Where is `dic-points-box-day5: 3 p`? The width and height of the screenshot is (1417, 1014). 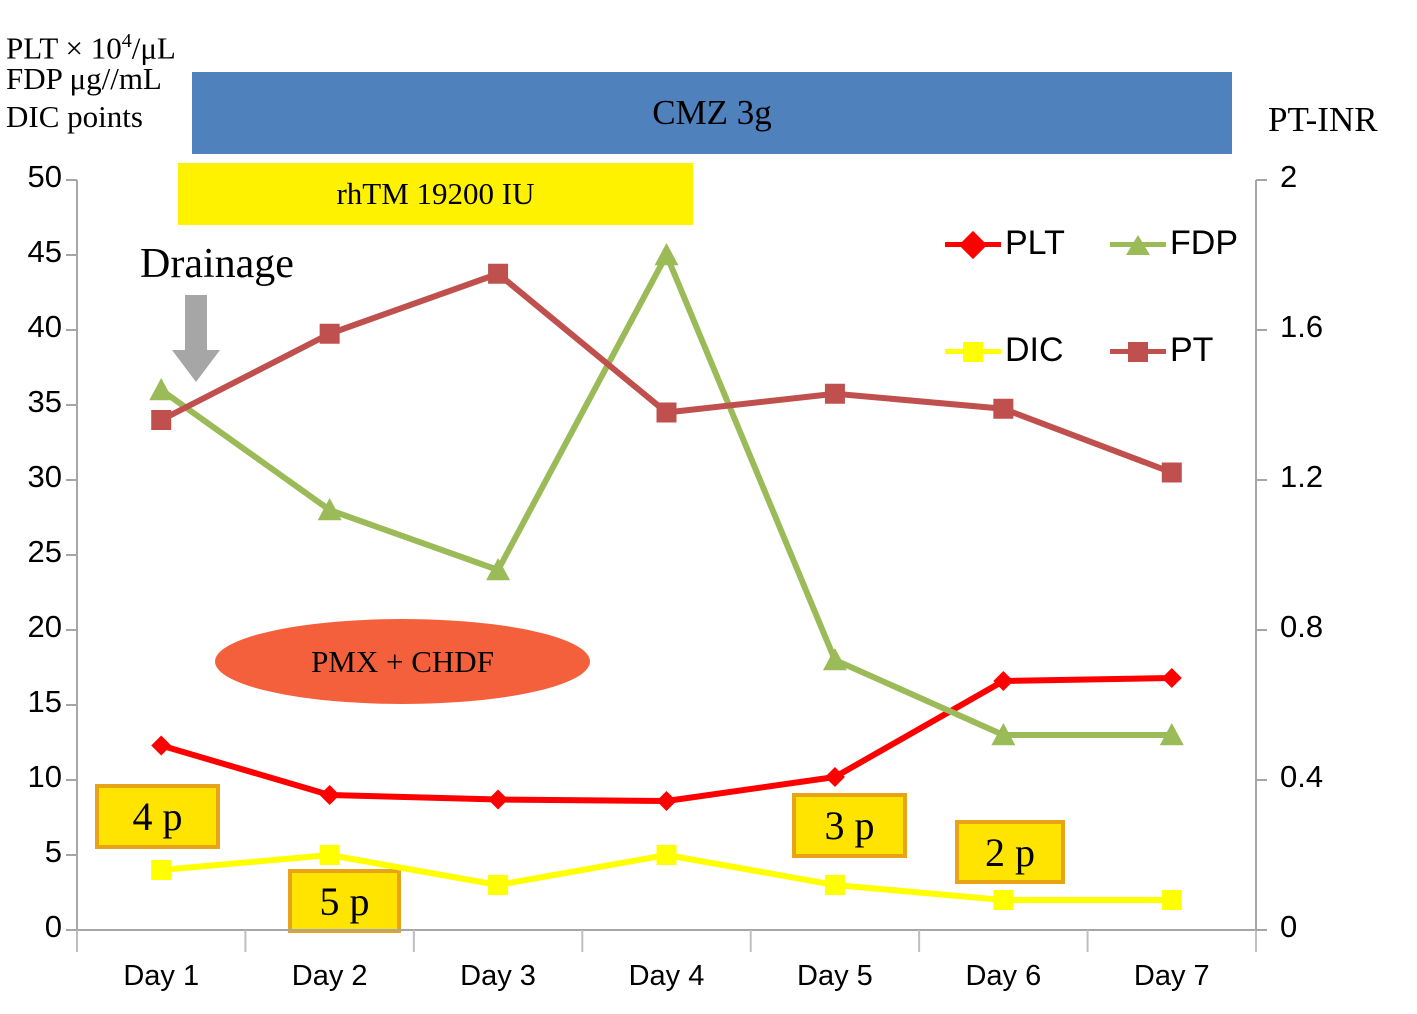 dic-points-box-day5: 3 p is located at coordinates (849, 825).